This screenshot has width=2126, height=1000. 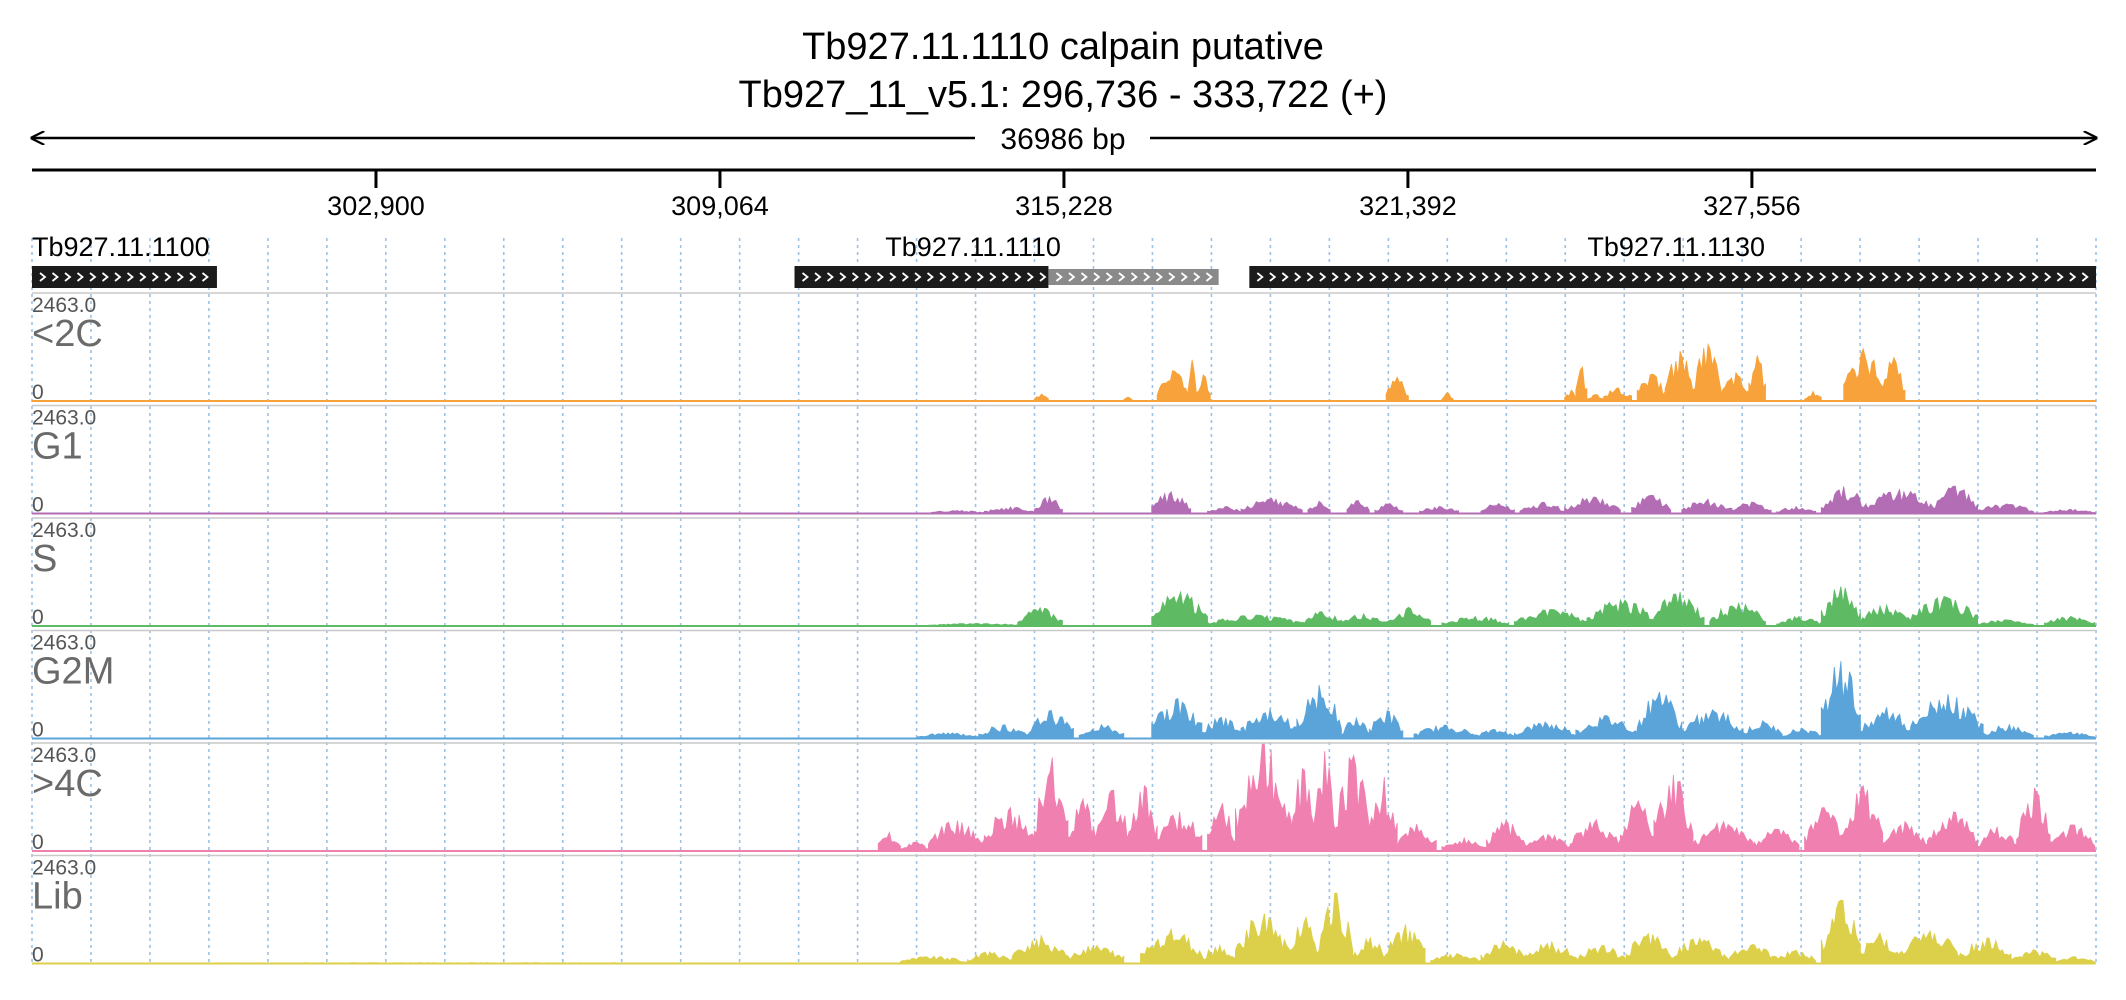 What do you see at coordinates (376, 206) in the screenshot?
I see `x-tick-label: 302,900` at bounding box center [376, 206].